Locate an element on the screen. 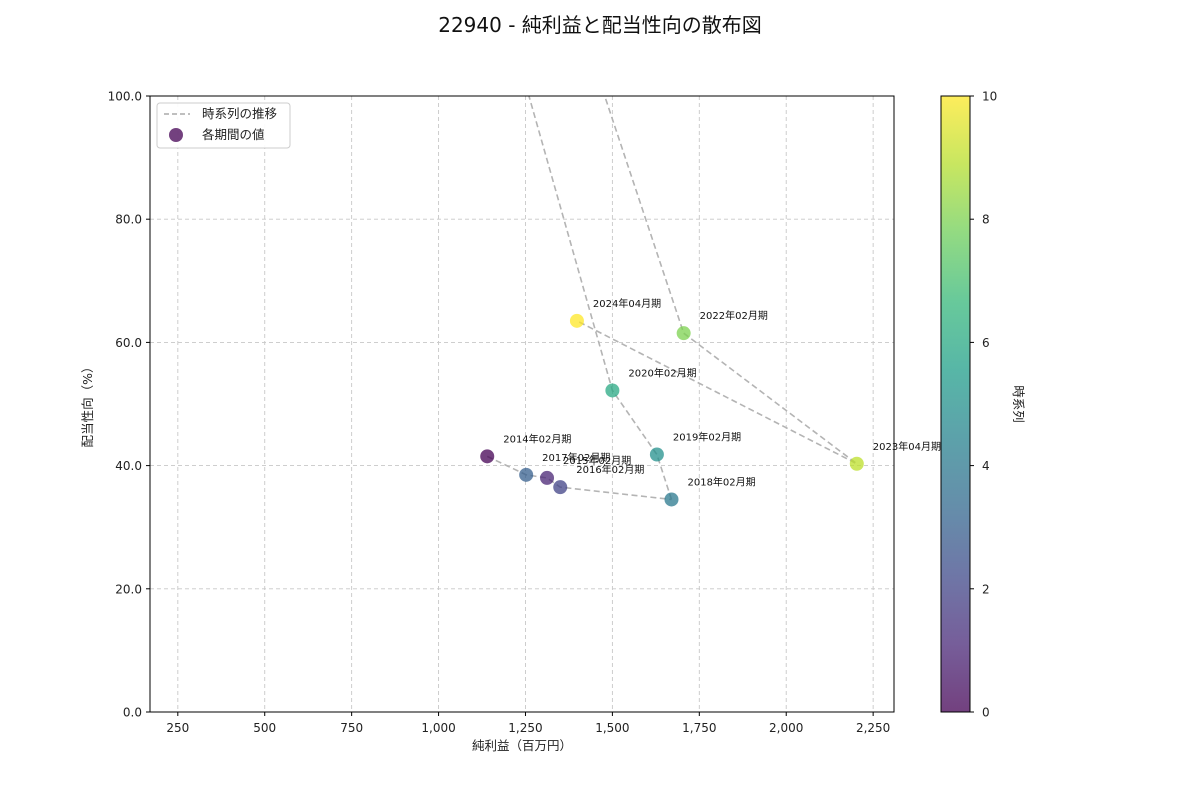 Image resolution: width=1200 pixels, height=800 pixels. colorbar-tick-label: 6 is located at coordinates (986, 343).